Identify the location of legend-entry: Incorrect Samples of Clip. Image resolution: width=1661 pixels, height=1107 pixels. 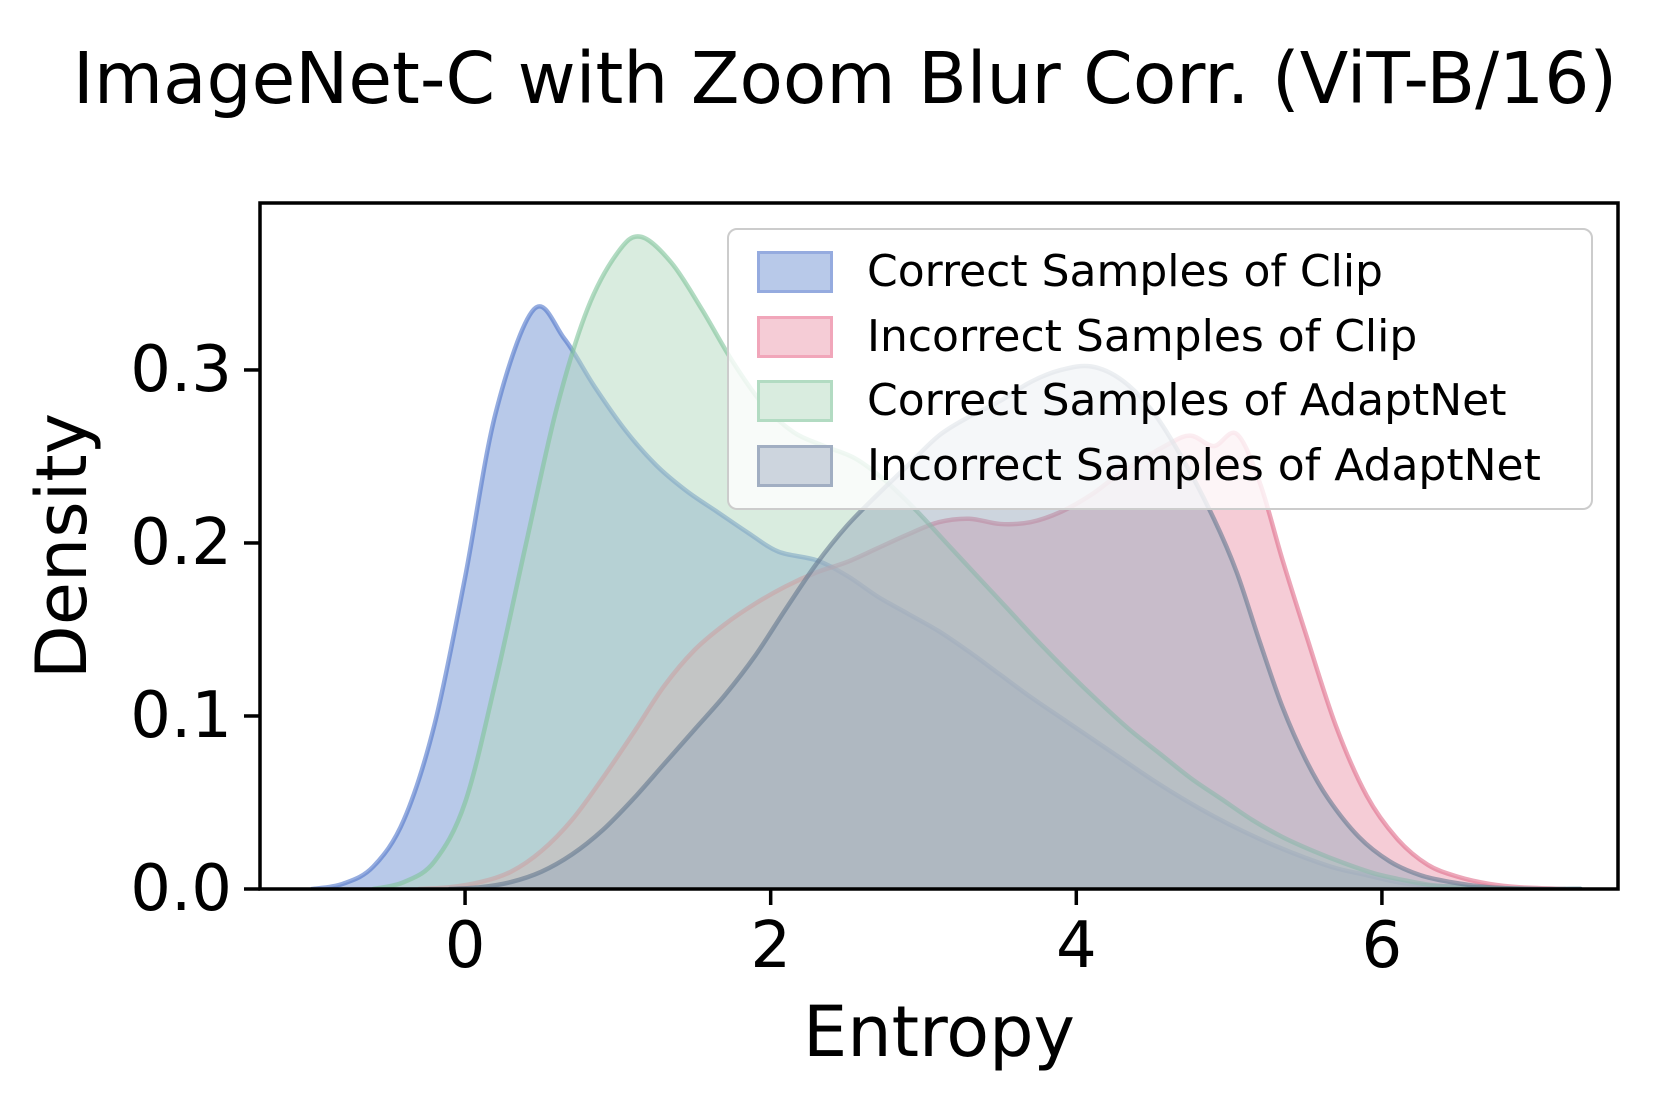
(1174, 337).